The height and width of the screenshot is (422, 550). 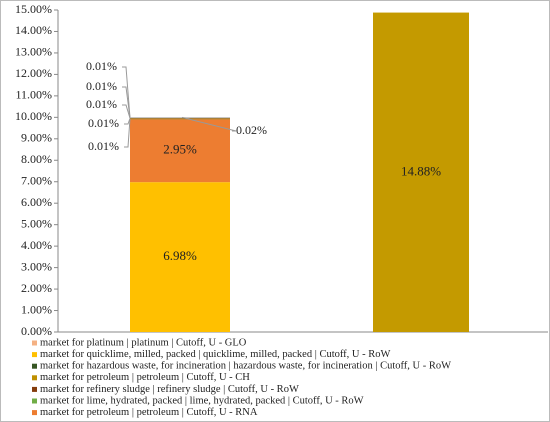 What do you see at coordinates (36, 138) in the screenshot?
I see `y-tick-label: 9.00%` at bounding box center [36, 138].